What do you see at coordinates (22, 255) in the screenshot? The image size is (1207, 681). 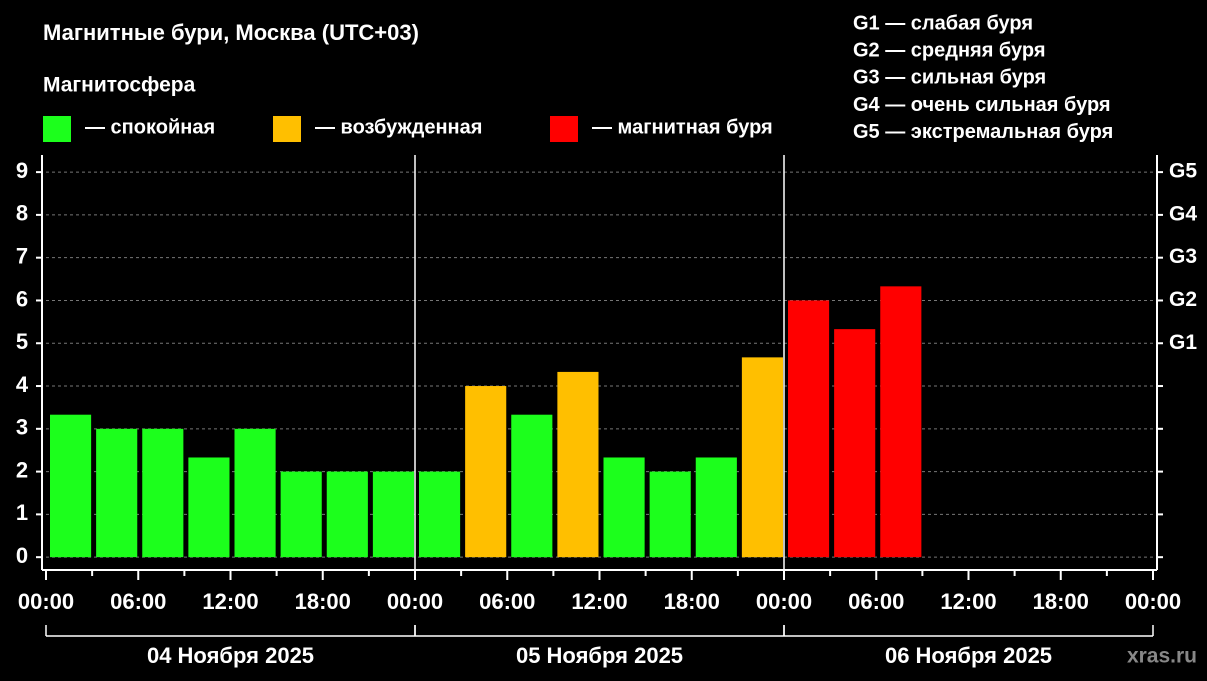 I see `y-tick-label: 7` at bounding box center [22, 255].